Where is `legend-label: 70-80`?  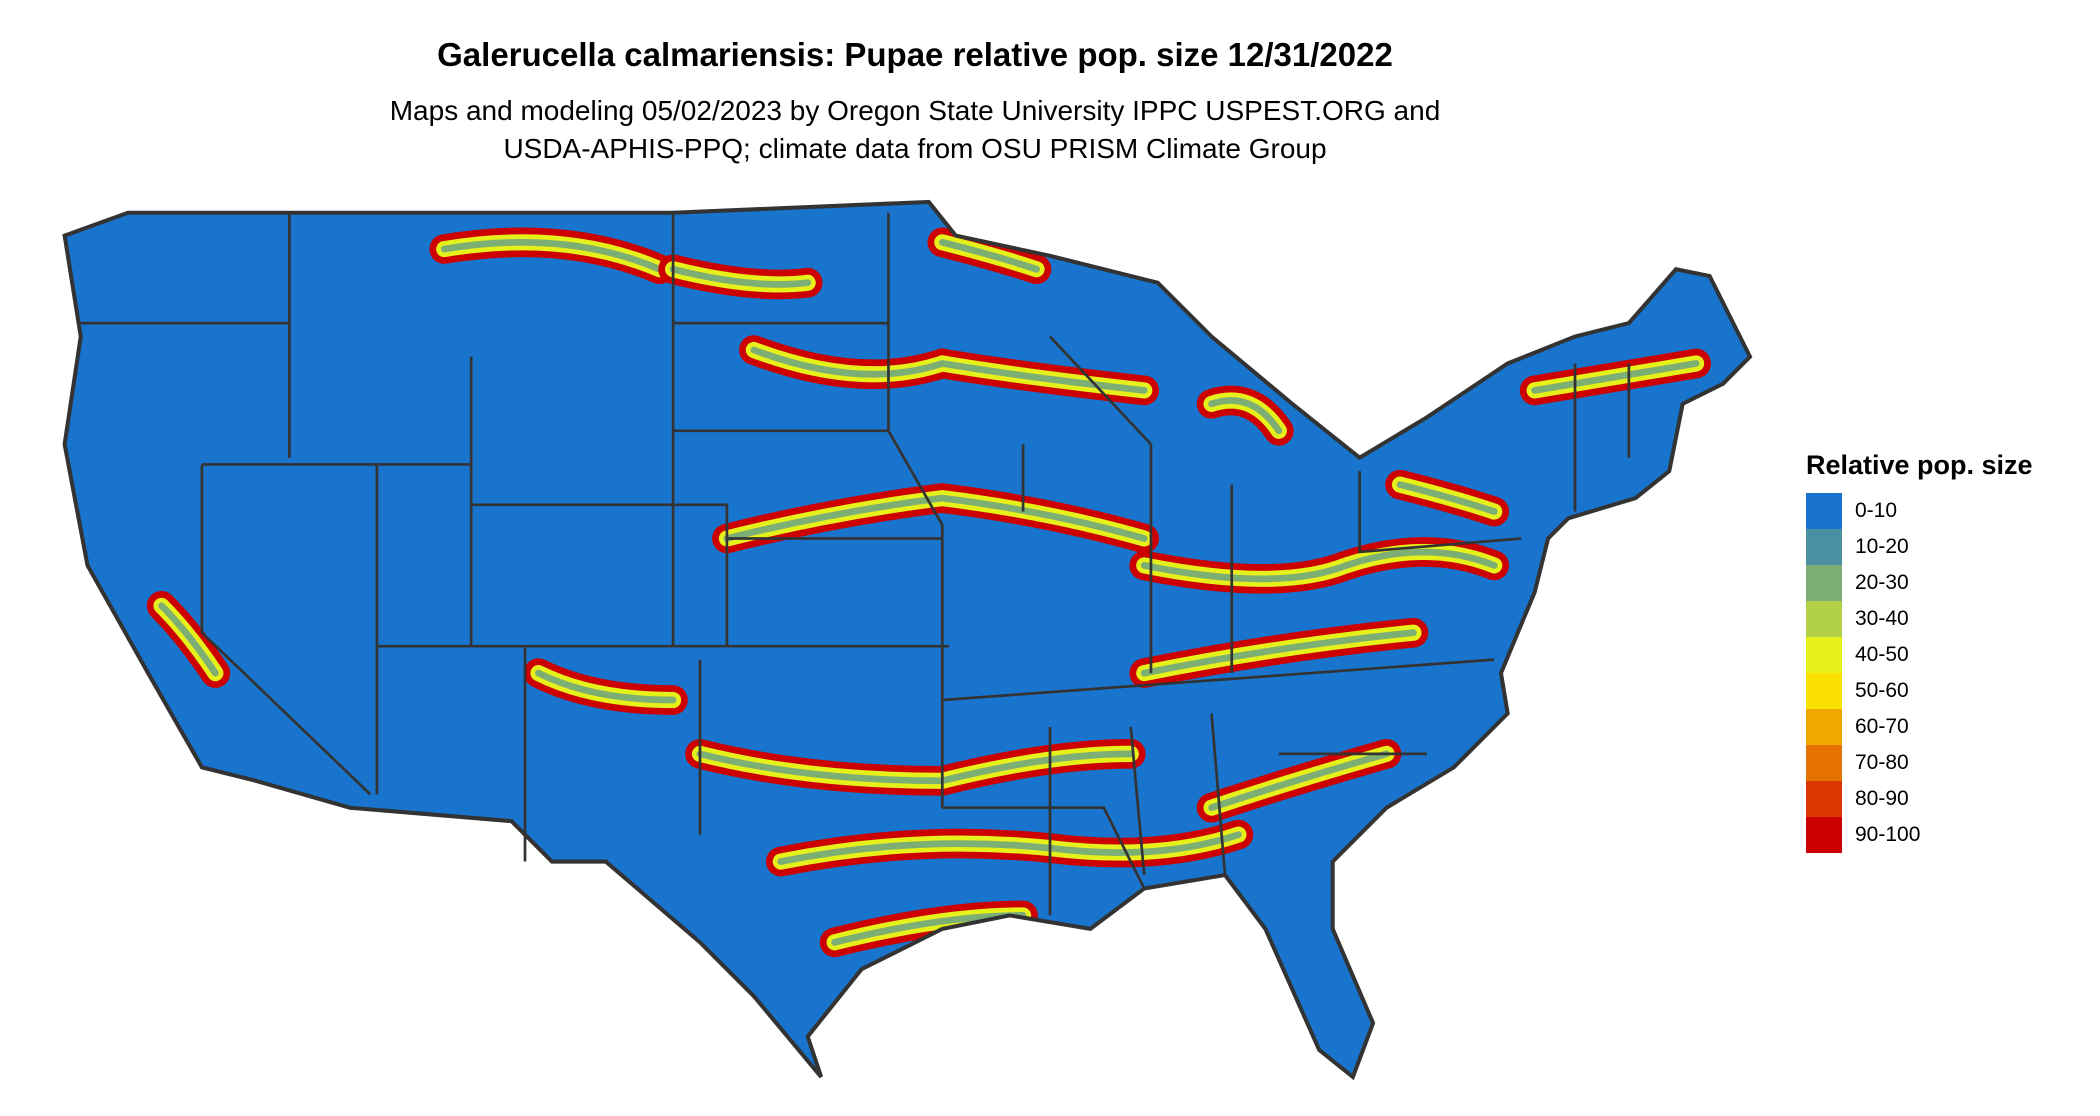
legend-label: 70-80 is located at coordinates (1882, 762).